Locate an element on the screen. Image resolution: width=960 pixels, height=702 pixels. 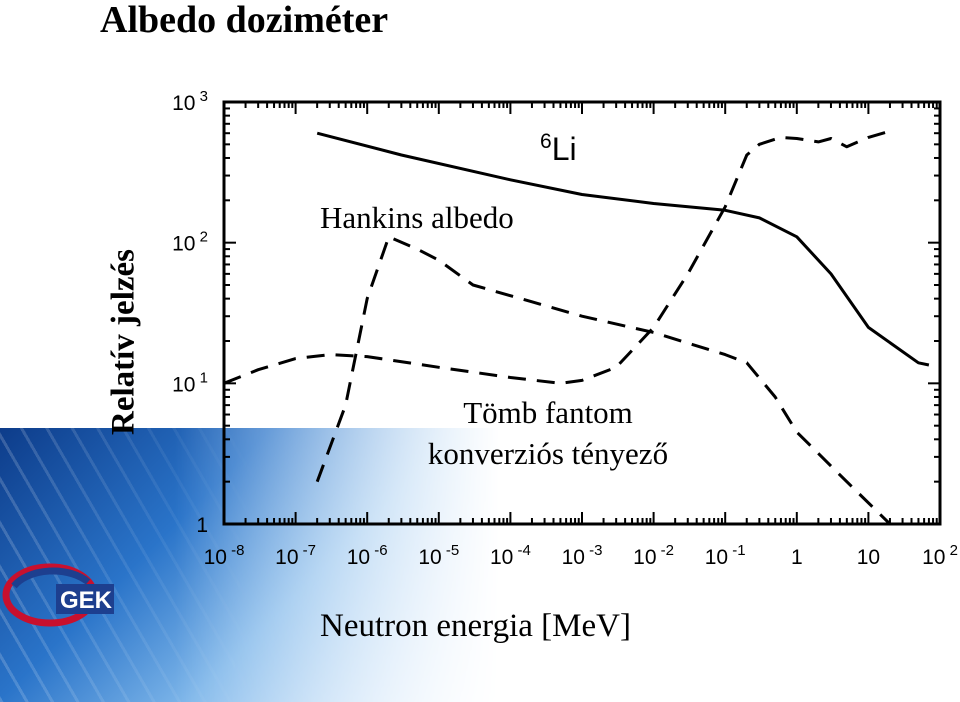
x-axis-label: Neutron energia [MeV] is located at coordinates (475, 626).